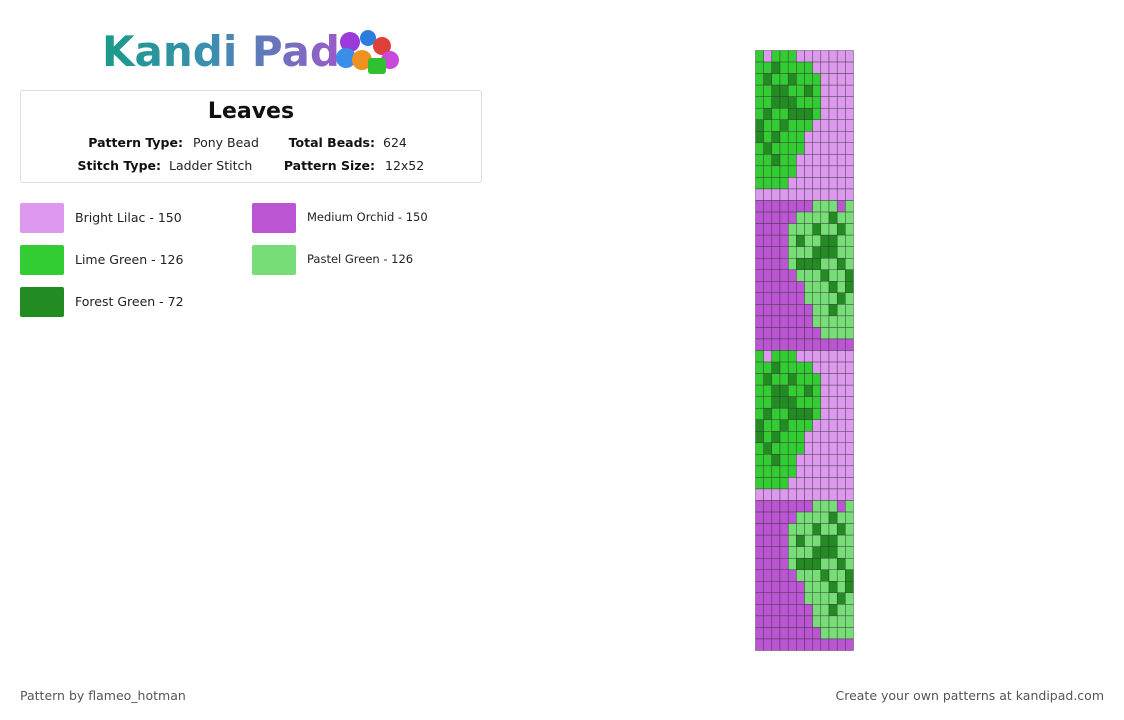 The image size is (1124, 720). Describe the element at coordinates (969, 695) in the screenshot. I see `footer-link: Create your own patterns at kandipad.com` at that location.